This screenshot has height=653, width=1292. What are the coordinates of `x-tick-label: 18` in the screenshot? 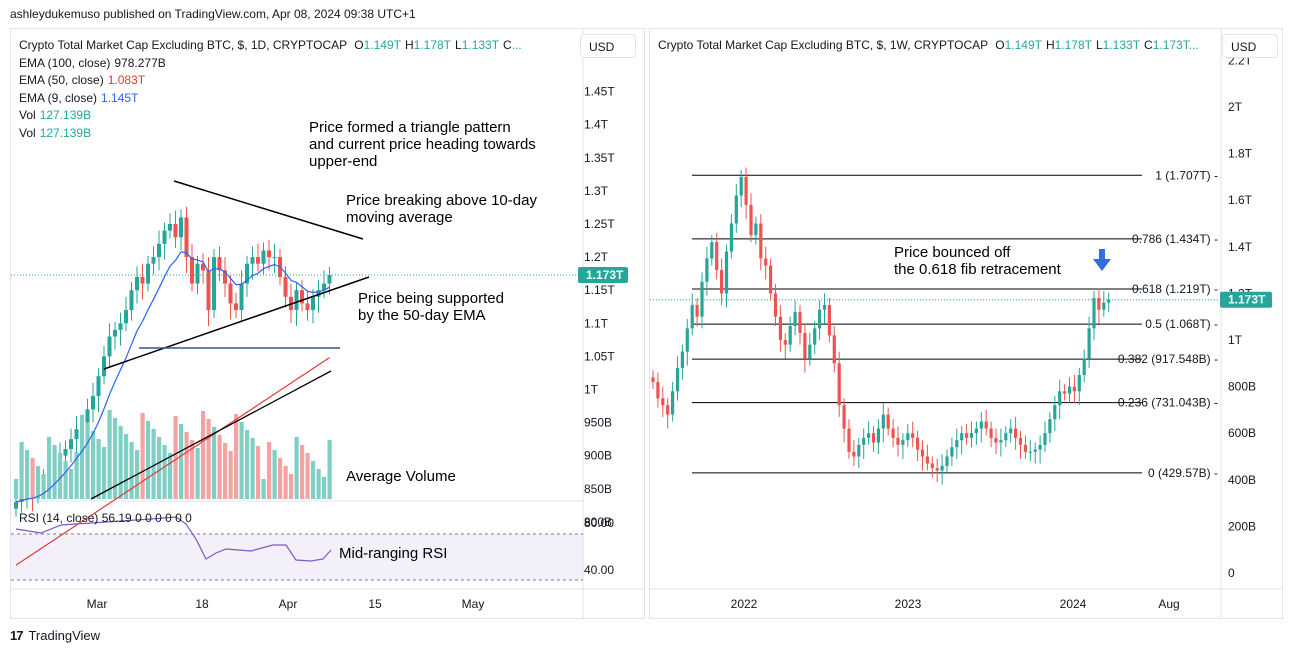 It's located at (202, 604).